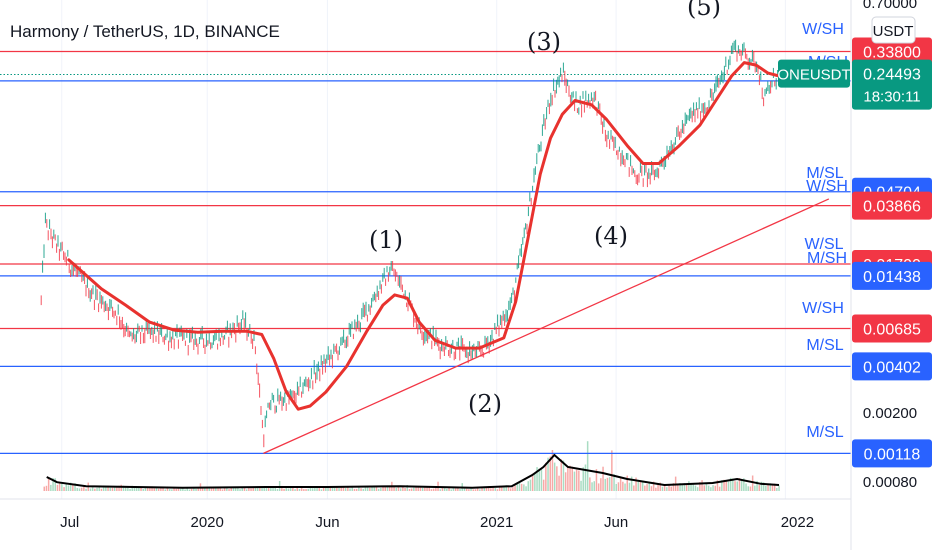  Describe the element at coordinates (892, 277) in the screenshot. I see `svg-text: 0.01438` at that location.